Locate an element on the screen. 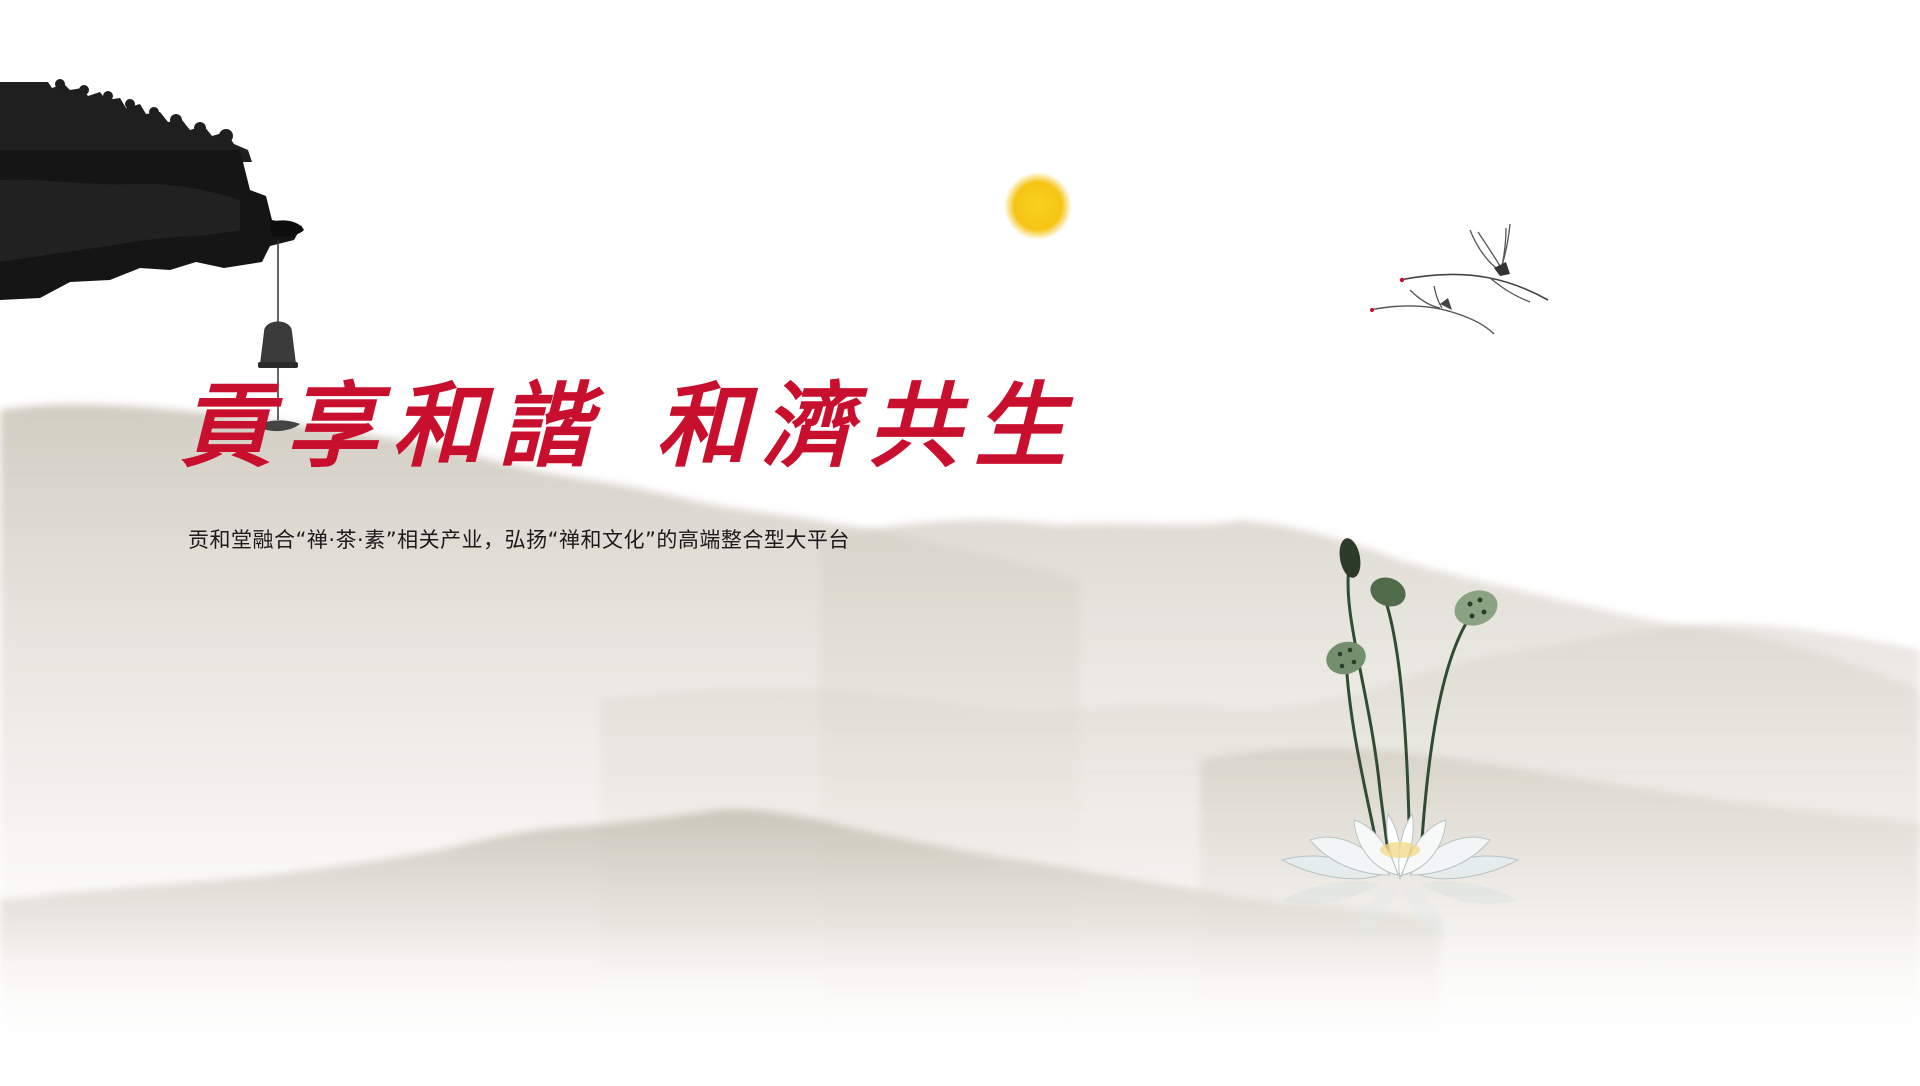 The image size is (1920, 1086). slogan-part-2: 和濟共生 is located at coordinates (868, 426).